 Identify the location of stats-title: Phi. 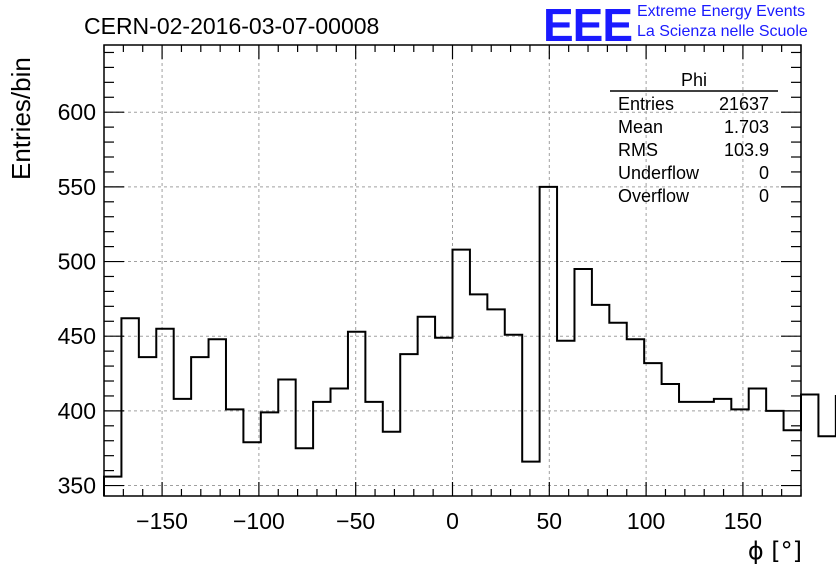
(694, 80).